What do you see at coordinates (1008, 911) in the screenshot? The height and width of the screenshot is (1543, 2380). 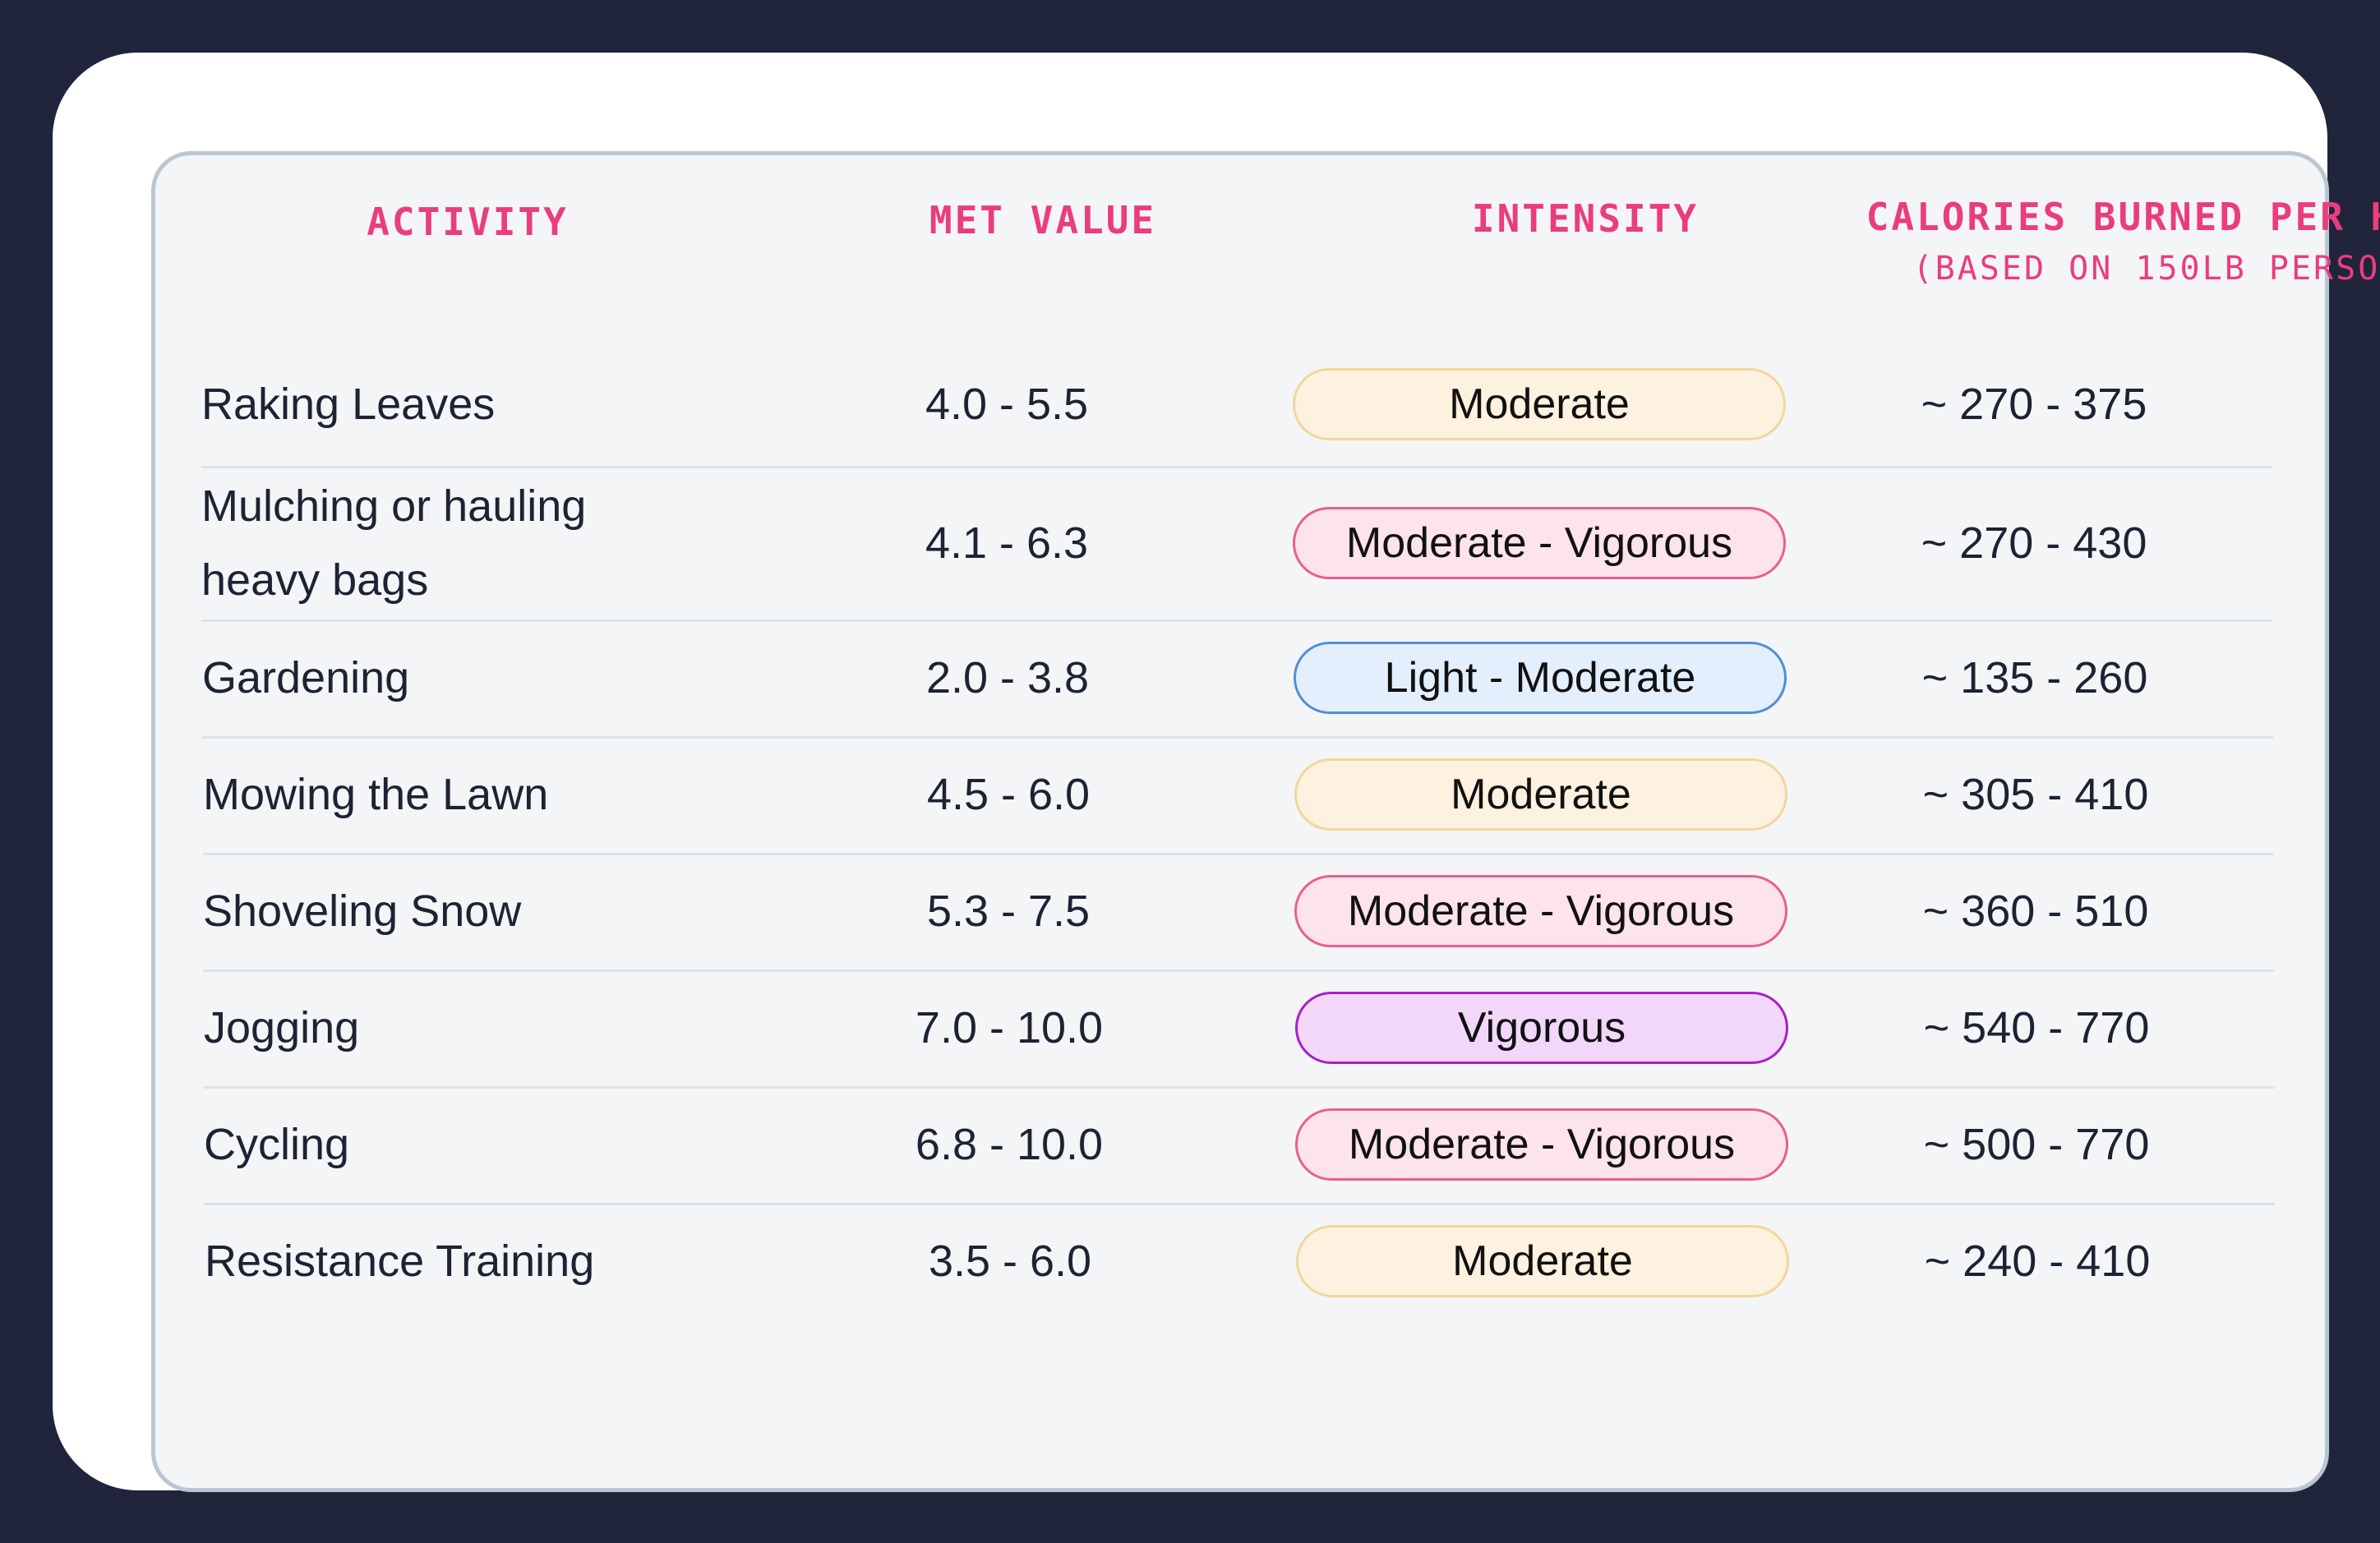 I see `met-value: 5.3 - 7.5` at bounding box center [1008, 911].